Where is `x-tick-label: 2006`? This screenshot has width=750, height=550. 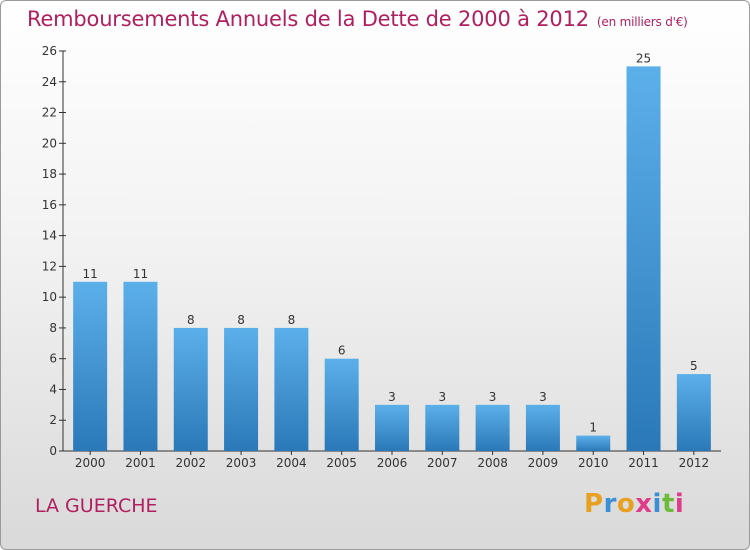
x-tick-label: 2006 is located at coordinates (392, 463).